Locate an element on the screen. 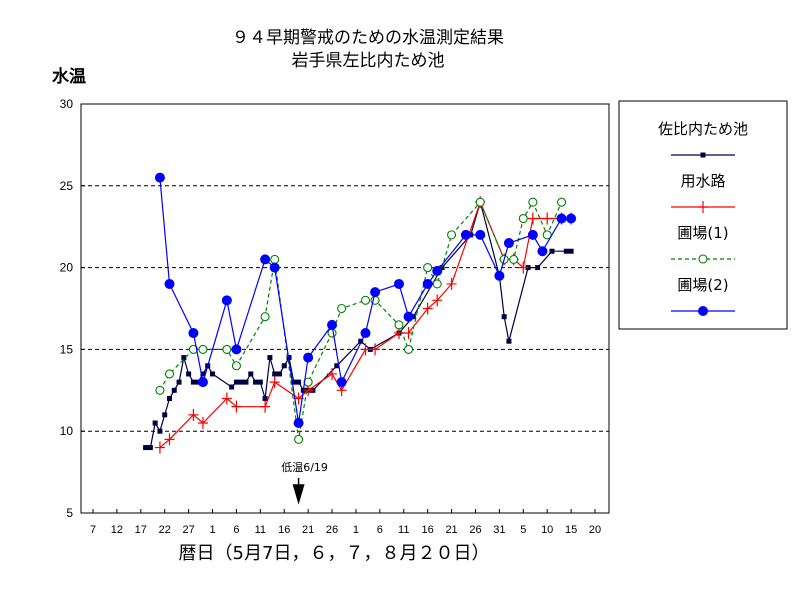 The height and width of the screenshot is (600, 800). y-tick-label: 10 is located at coordinates (67, 431).